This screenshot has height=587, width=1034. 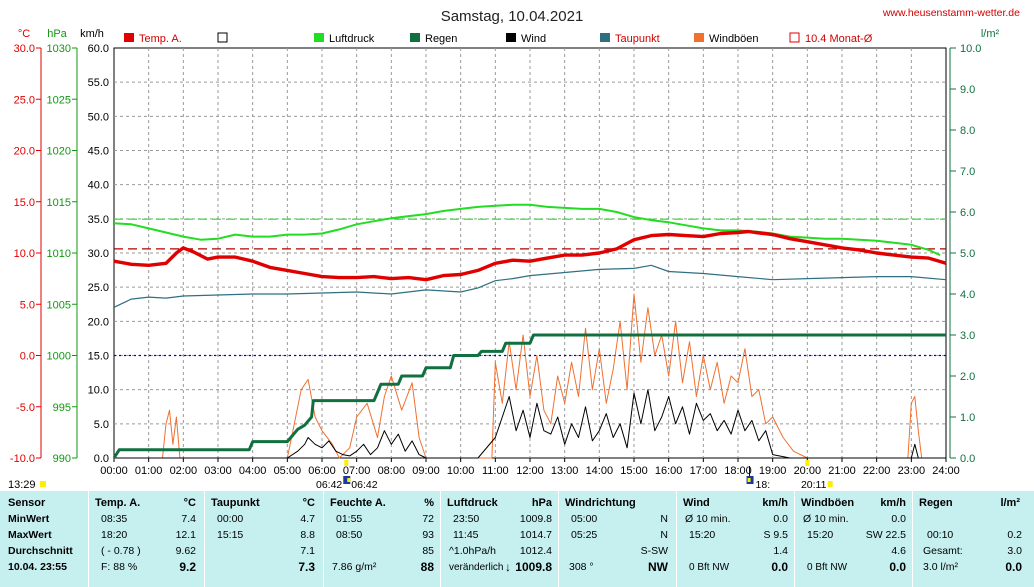 What do you see at coordinates (466, 535) in the screenshot?
I see `press-max-time: 11:45` at bounding box center [466, 535].